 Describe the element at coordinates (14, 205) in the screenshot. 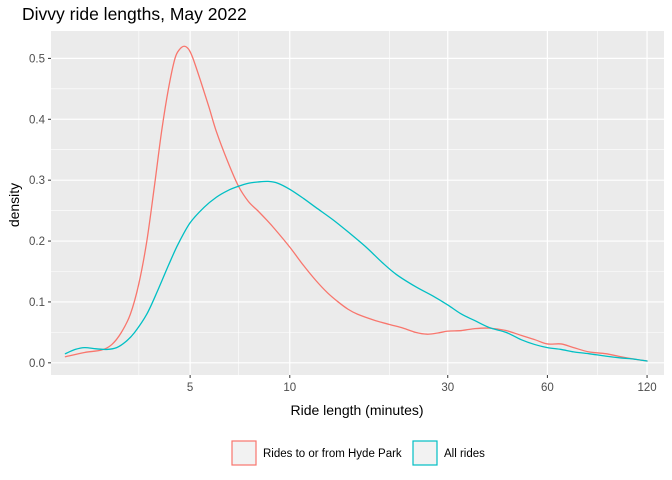

I see `y-axis-title: density` at that location.